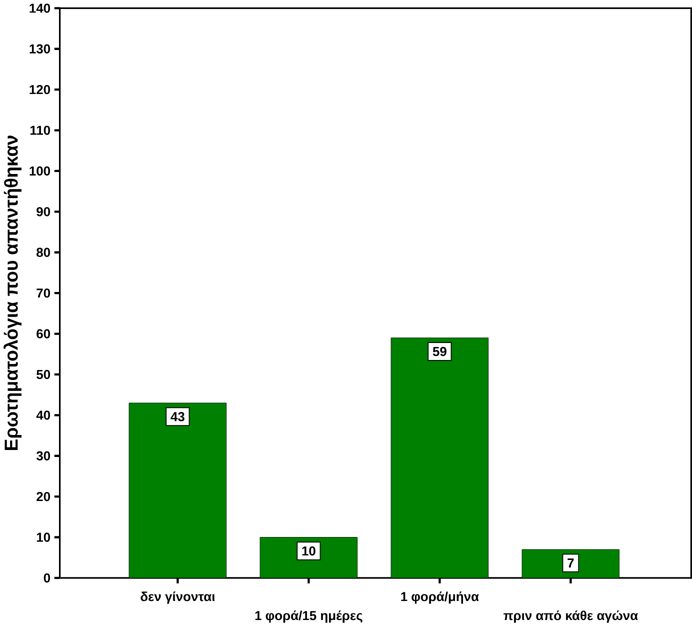  I want to click on x-tick-label: δεν γίνονται, so click(177, 597).